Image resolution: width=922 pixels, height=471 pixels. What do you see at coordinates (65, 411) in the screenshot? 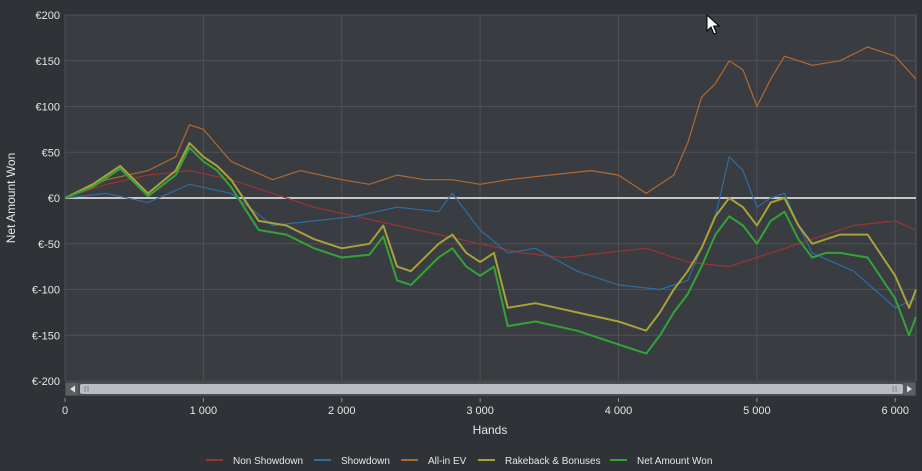
I see `x-tick-label: 0` at bounding box center [65, 411].